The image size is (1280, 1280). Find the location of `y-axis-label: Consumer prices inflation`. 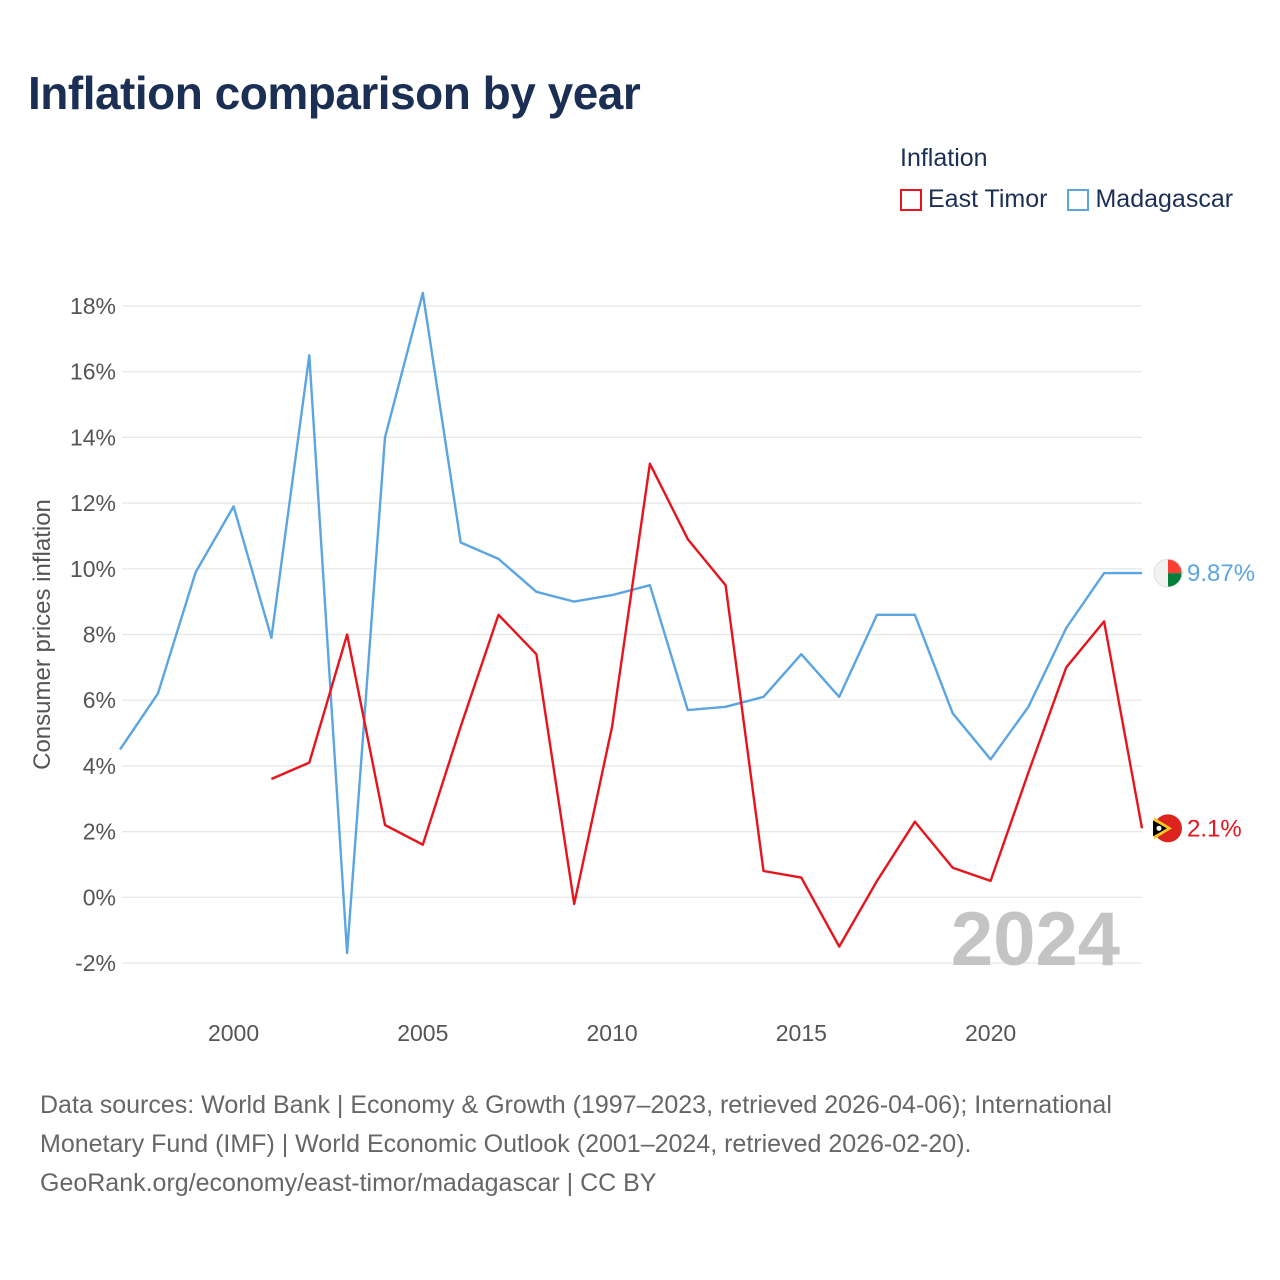

y-axis-label: Consumer prices inflation is located at coordinates (42, 634).